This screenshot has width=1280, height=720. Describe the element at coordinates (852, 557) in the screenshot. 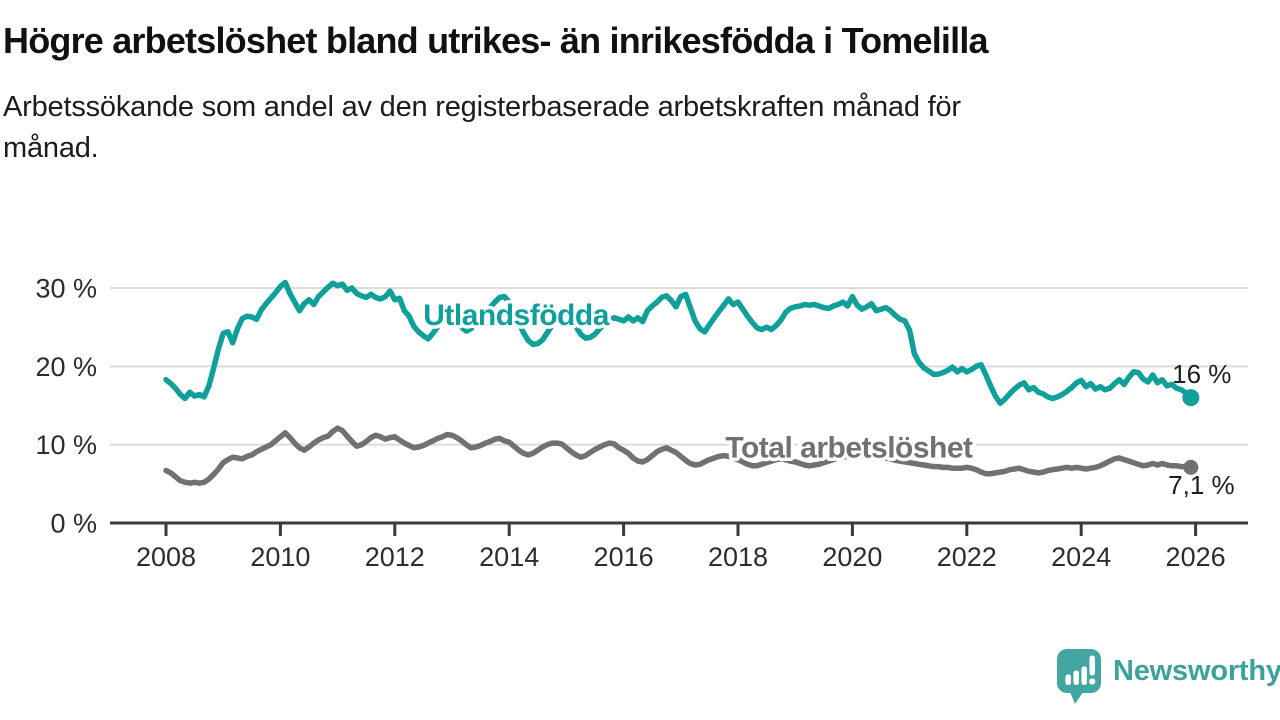

I see `x-tick-label-2020: 2020` at that location.